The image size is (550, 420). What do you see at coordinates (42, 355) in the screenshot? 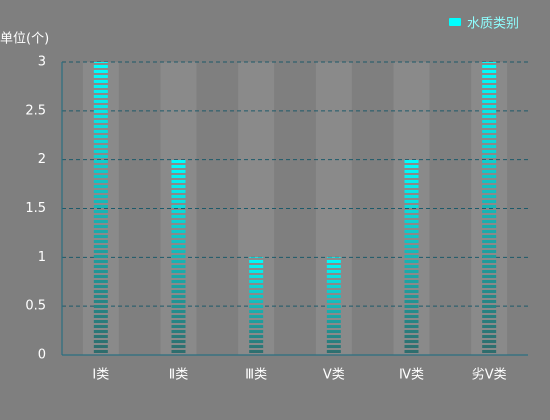
I see `y-tick-label: 0` at bounding box center [42, 355].